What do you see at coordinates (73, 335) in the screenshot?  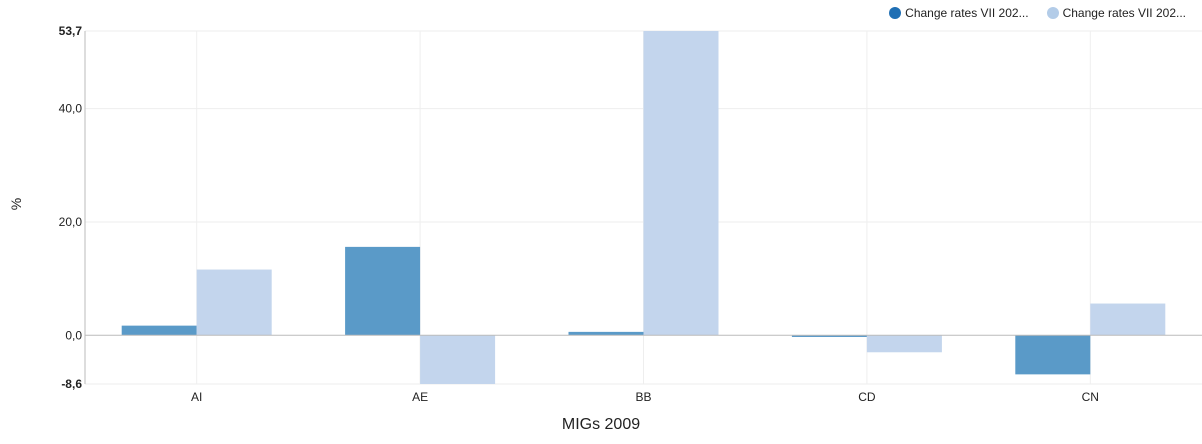 I see `y-tick-label: 0,0` at bounding box center [73, 335].